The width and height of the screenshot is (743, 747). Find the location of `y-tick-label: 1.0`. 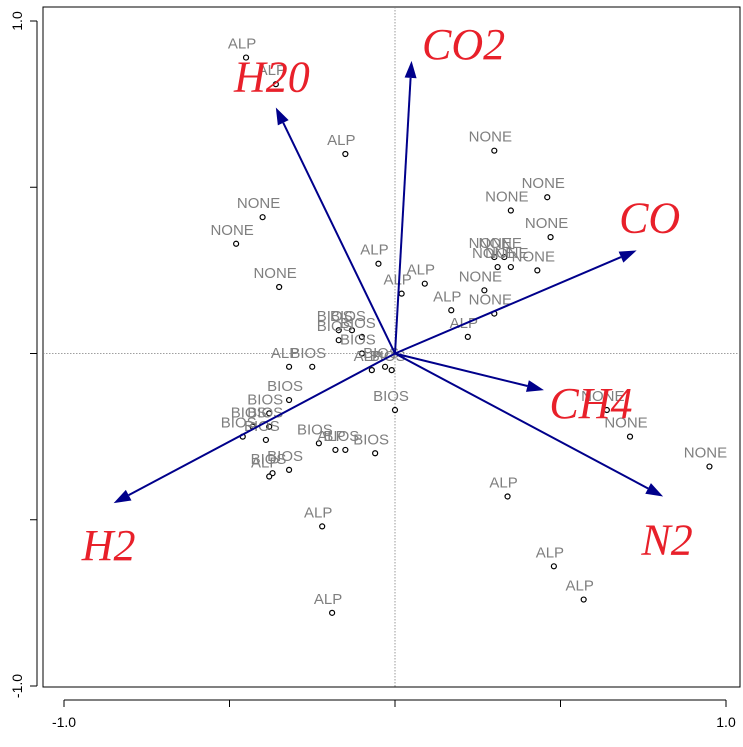

y-tick-label: 1.0 is located at coordinates (17, 21).